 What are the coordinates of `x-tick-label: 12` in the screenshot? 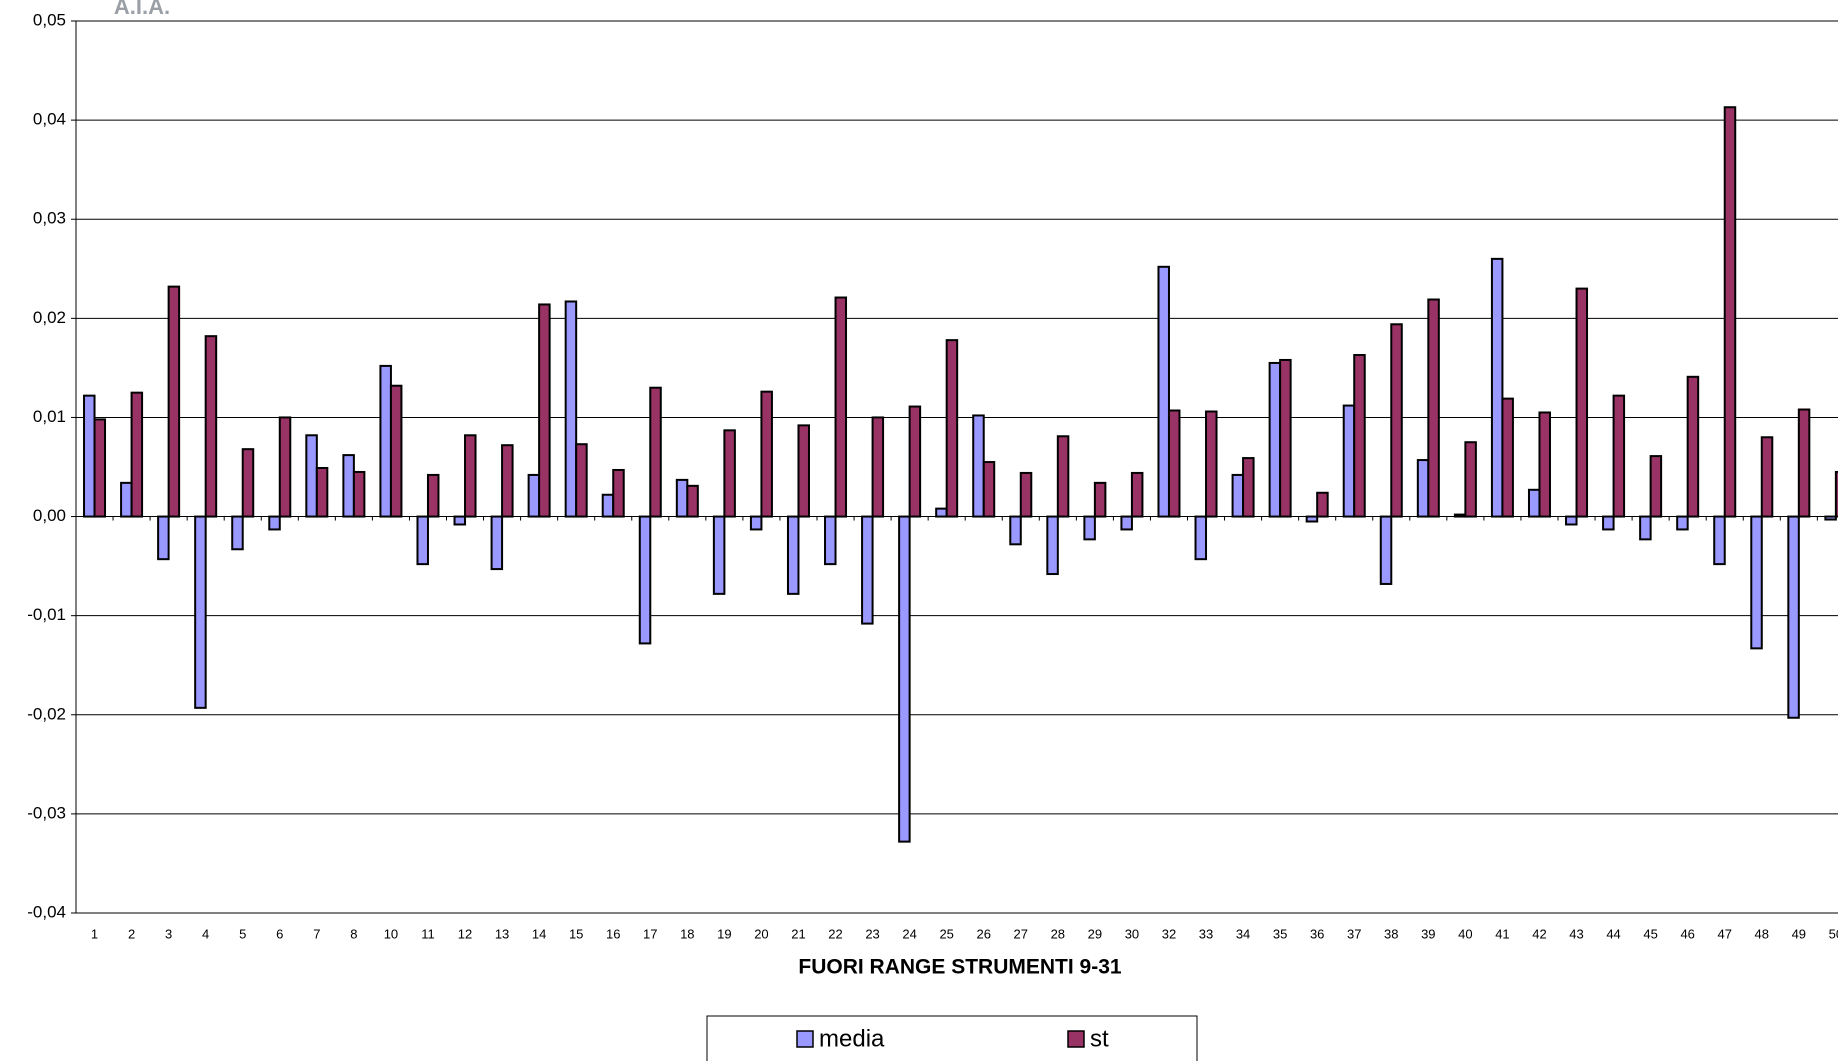 It's located at (465, 933).